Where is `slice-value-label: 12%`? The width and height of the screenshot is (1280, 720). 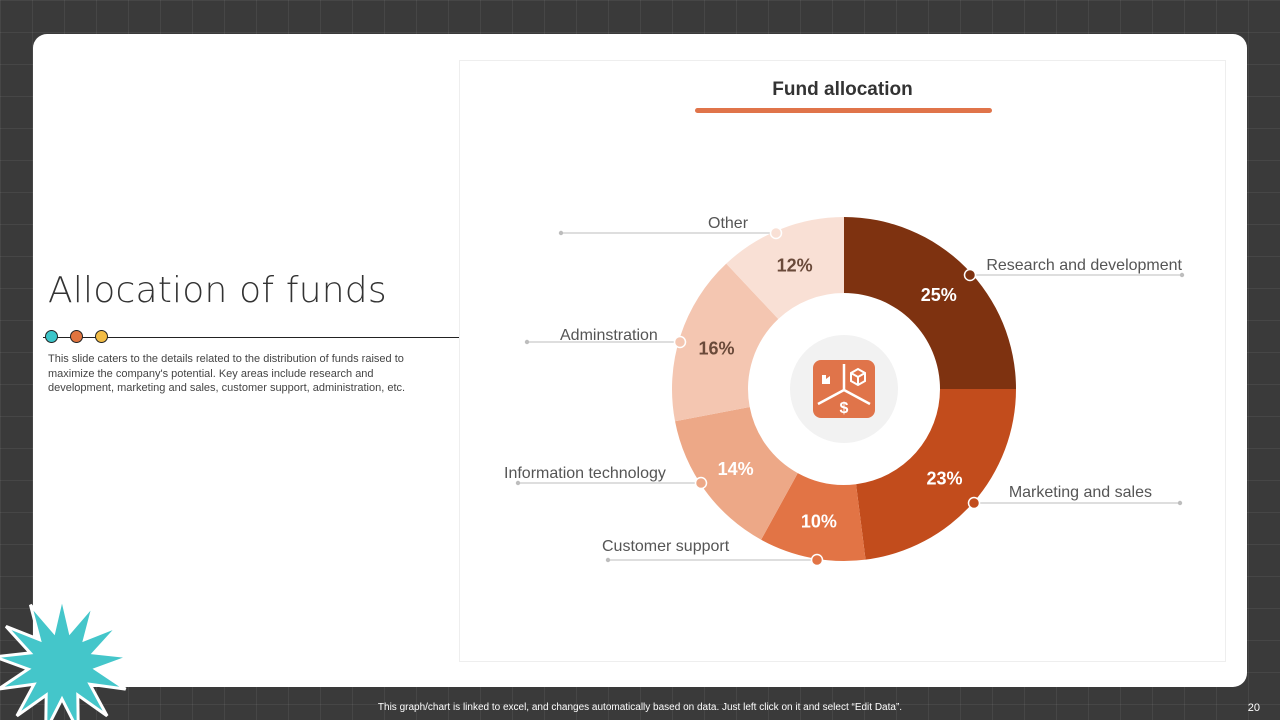
slice-value-label: 12% is located at coordinates (795, 265).